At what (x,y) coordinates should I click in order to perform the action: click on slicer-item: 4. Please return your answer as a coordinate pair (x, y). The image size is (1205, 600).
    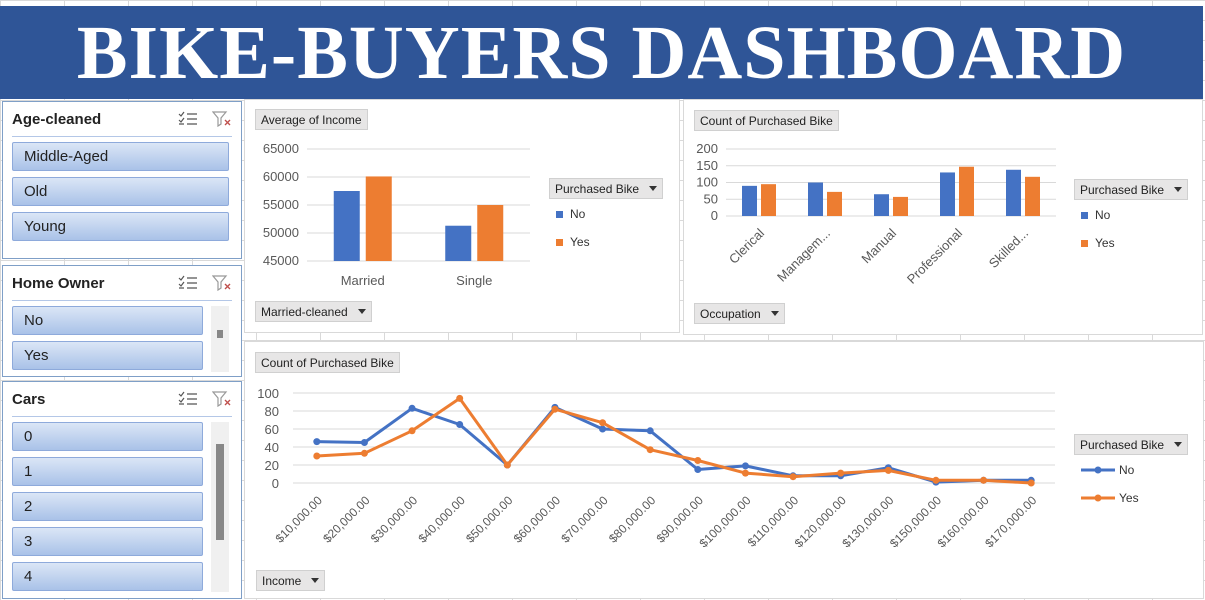
    Looking at the image, I should click on (107, 576).